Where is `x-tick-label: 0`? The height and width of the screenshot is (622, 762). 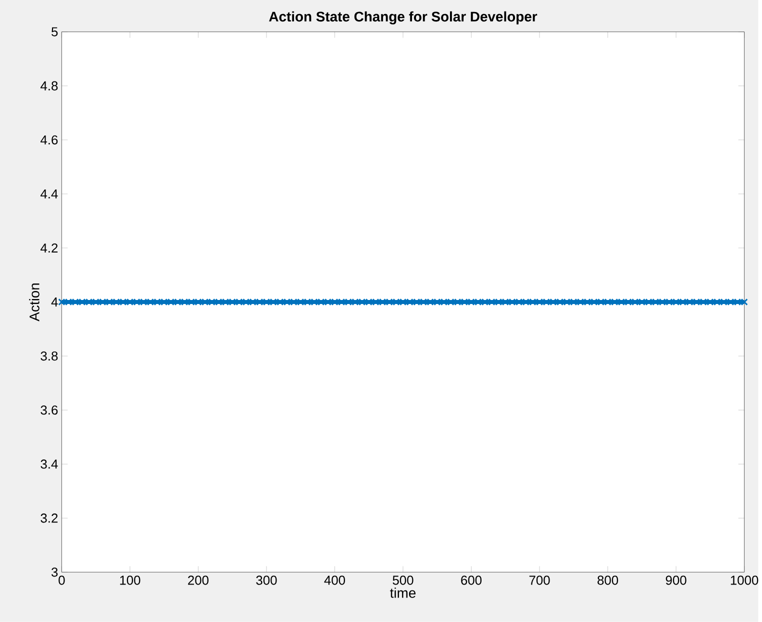
x-tick-label: 0 is located at coordinates (61, 580).